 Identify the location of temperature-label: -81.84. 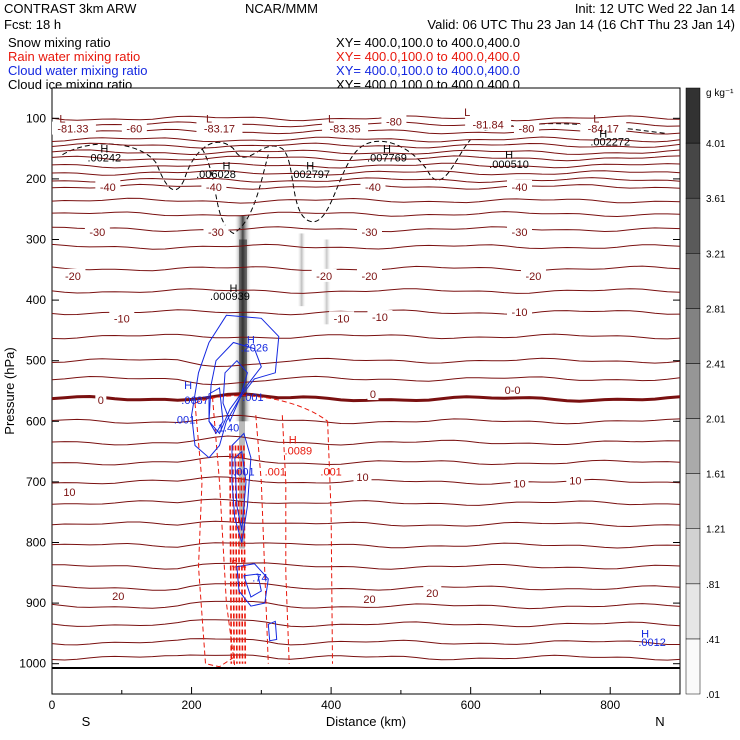
(488, 125).